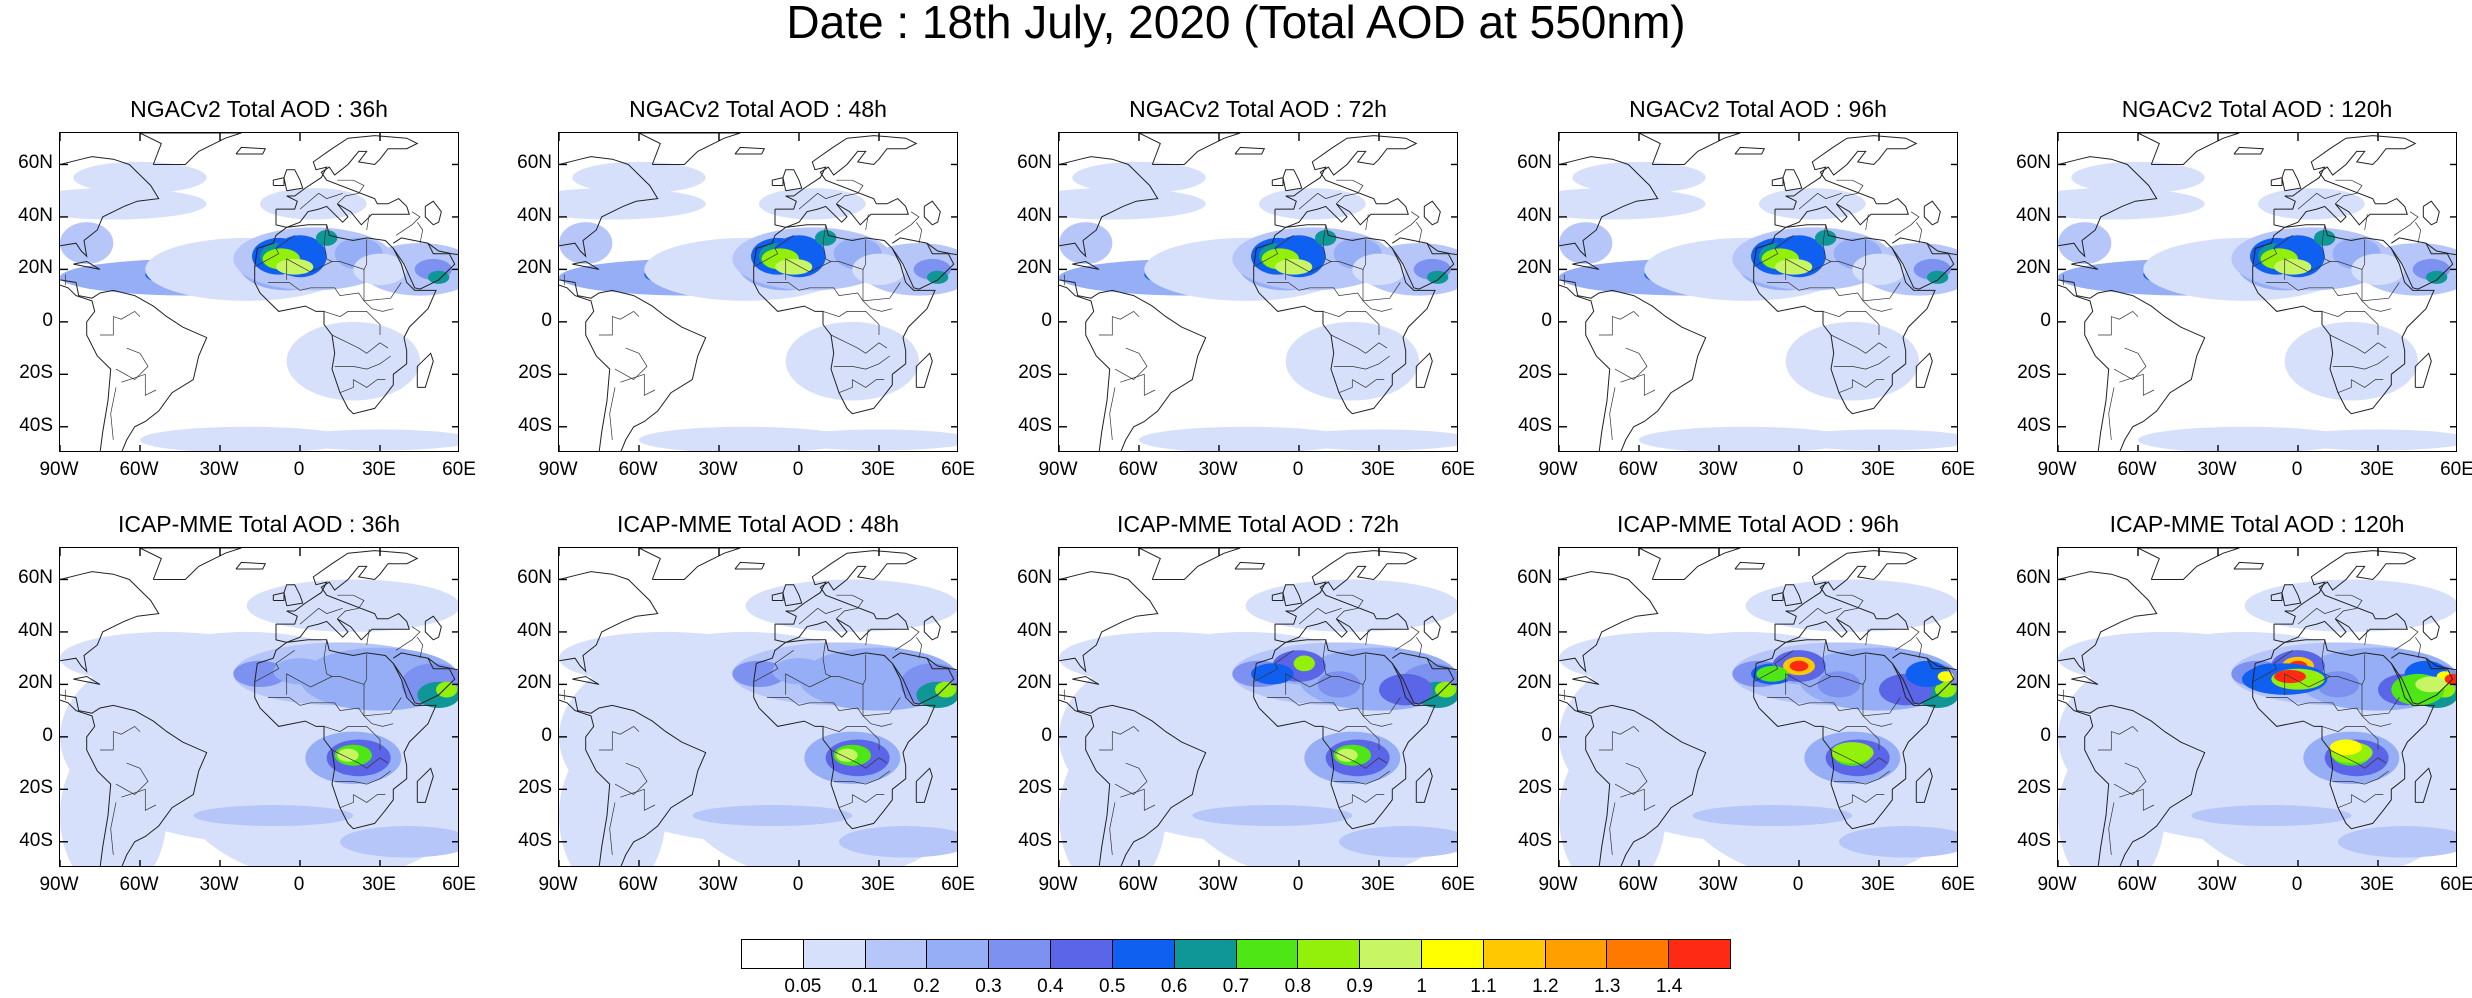 This screenshot has height=998, width=2472. I want to click on lat-label: 40N, so click(1534, 215).